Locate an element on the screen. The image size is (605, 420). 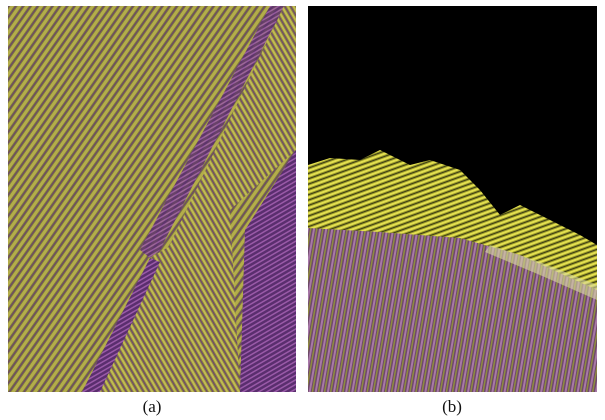
field-block is located at coordinates (230, 130).